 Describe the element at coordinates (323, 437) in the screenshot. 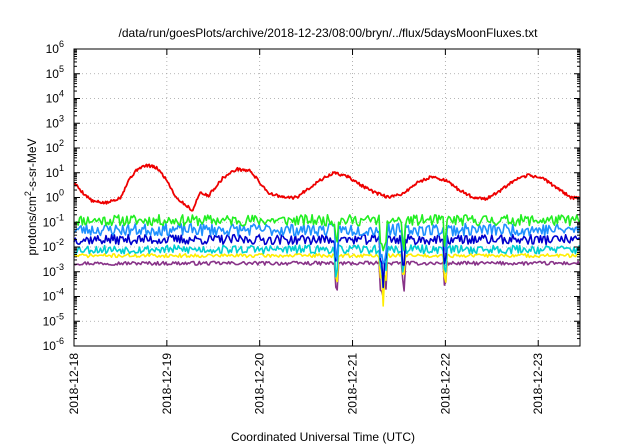

I see `x-axis-title: Coordinated Universal Time (UTC)` at that location.